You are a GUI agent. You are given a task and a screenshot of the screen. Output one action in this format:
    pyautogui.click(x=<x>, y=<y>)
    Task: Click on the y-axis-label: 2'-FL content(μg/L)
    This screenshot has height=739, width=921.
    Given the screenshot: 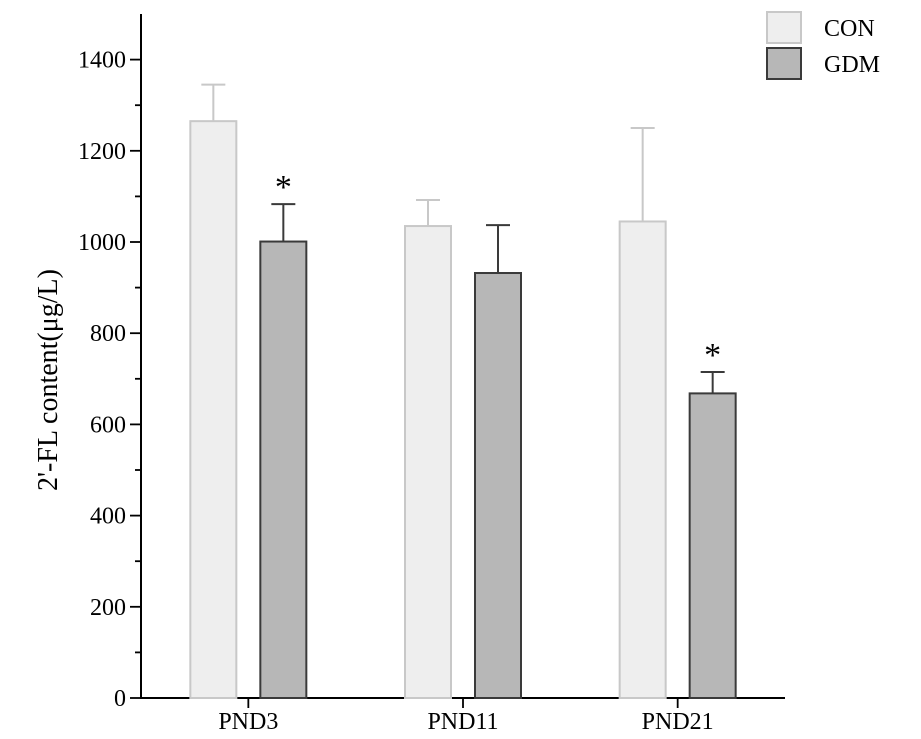 What is the action you would take?
    pyautogui.click(x=48, y=380)
    